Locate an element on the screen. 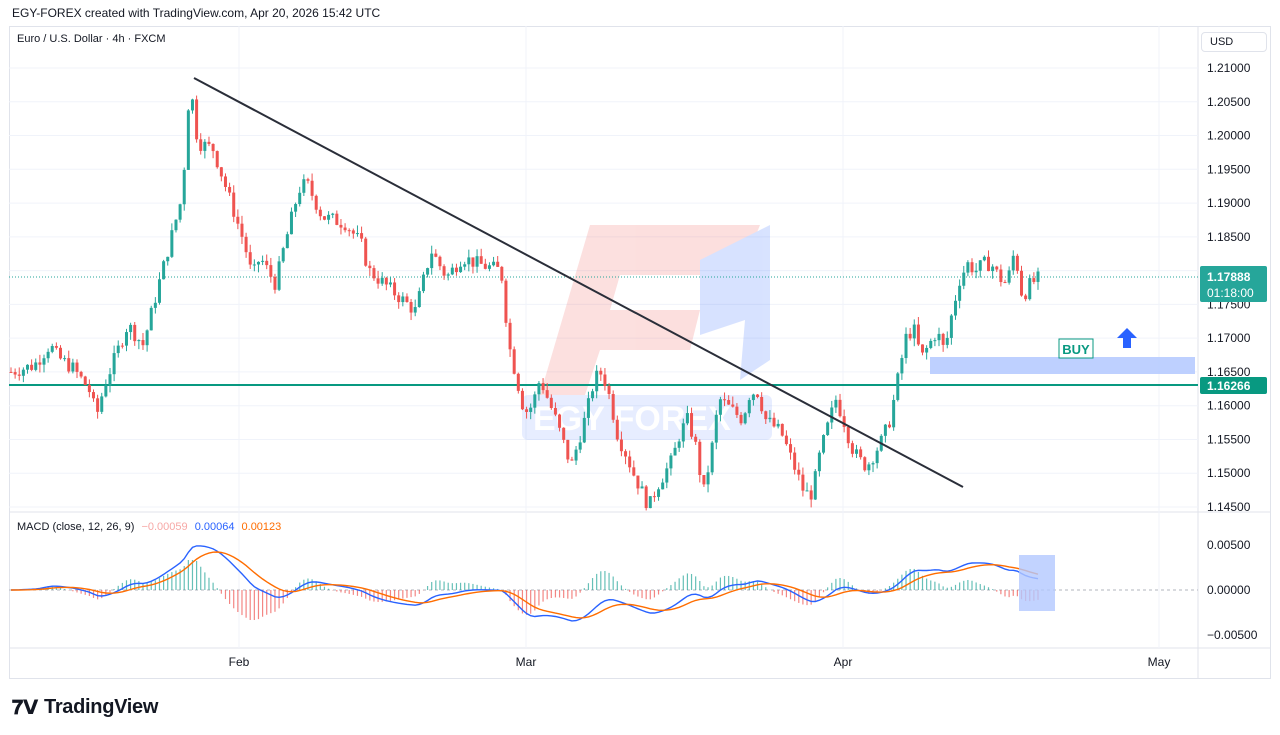  buy-zone is located at coordinates (1062, 365).